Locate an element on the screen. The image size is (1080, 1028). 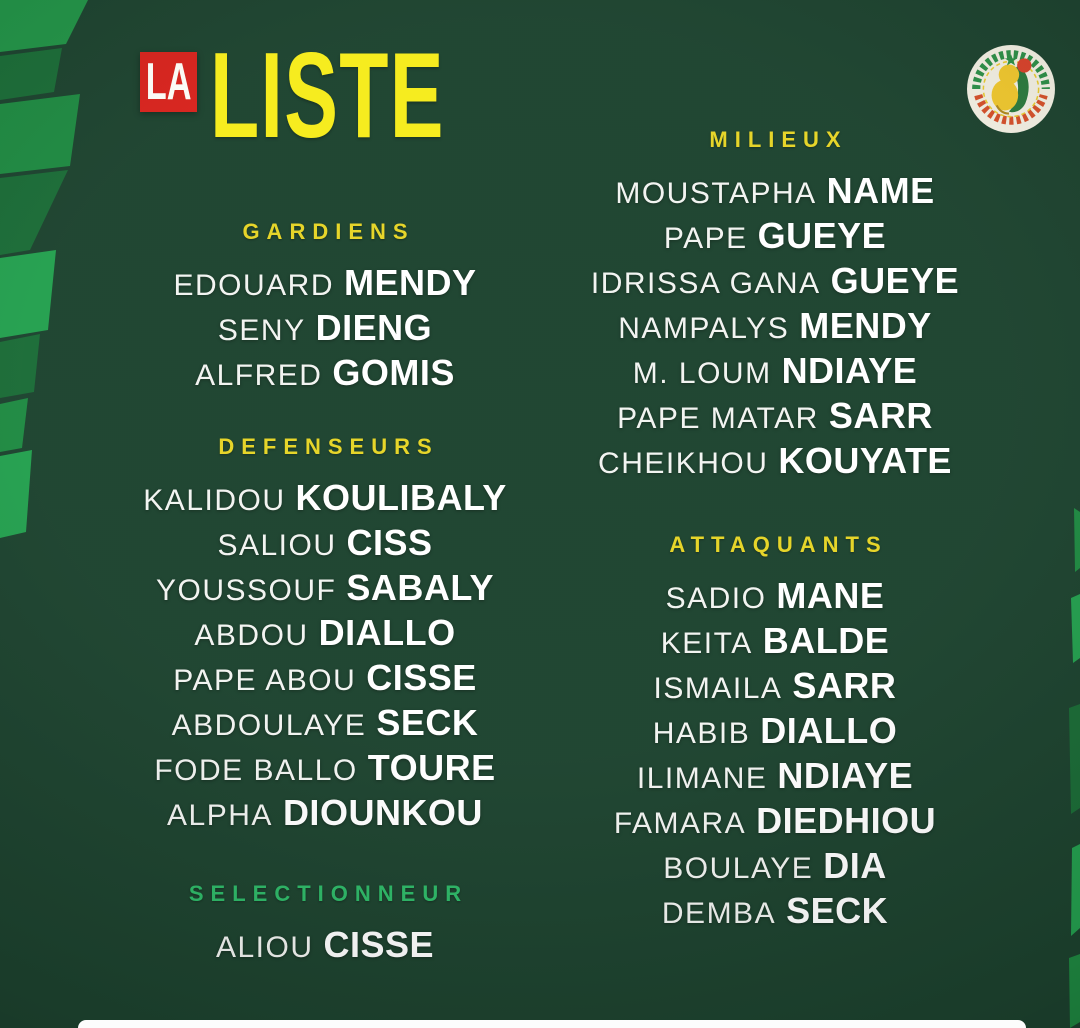
player-first-name: EDOUARD is located at coordinates (253, 285).